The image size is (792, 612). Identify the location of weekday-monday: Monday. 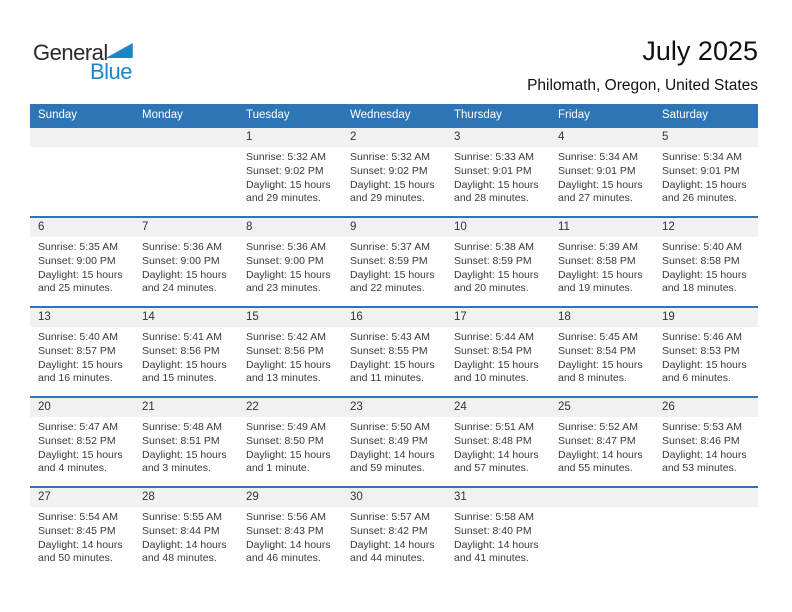
(162, 115).